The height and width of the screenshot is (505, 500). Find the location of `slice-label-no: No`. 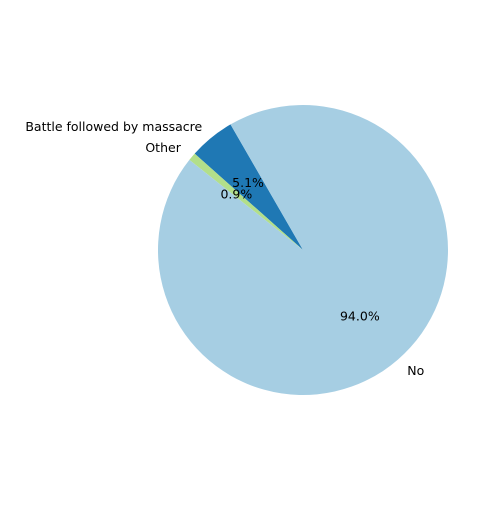

slice-label-no: No is located at coordinates (415, 370).